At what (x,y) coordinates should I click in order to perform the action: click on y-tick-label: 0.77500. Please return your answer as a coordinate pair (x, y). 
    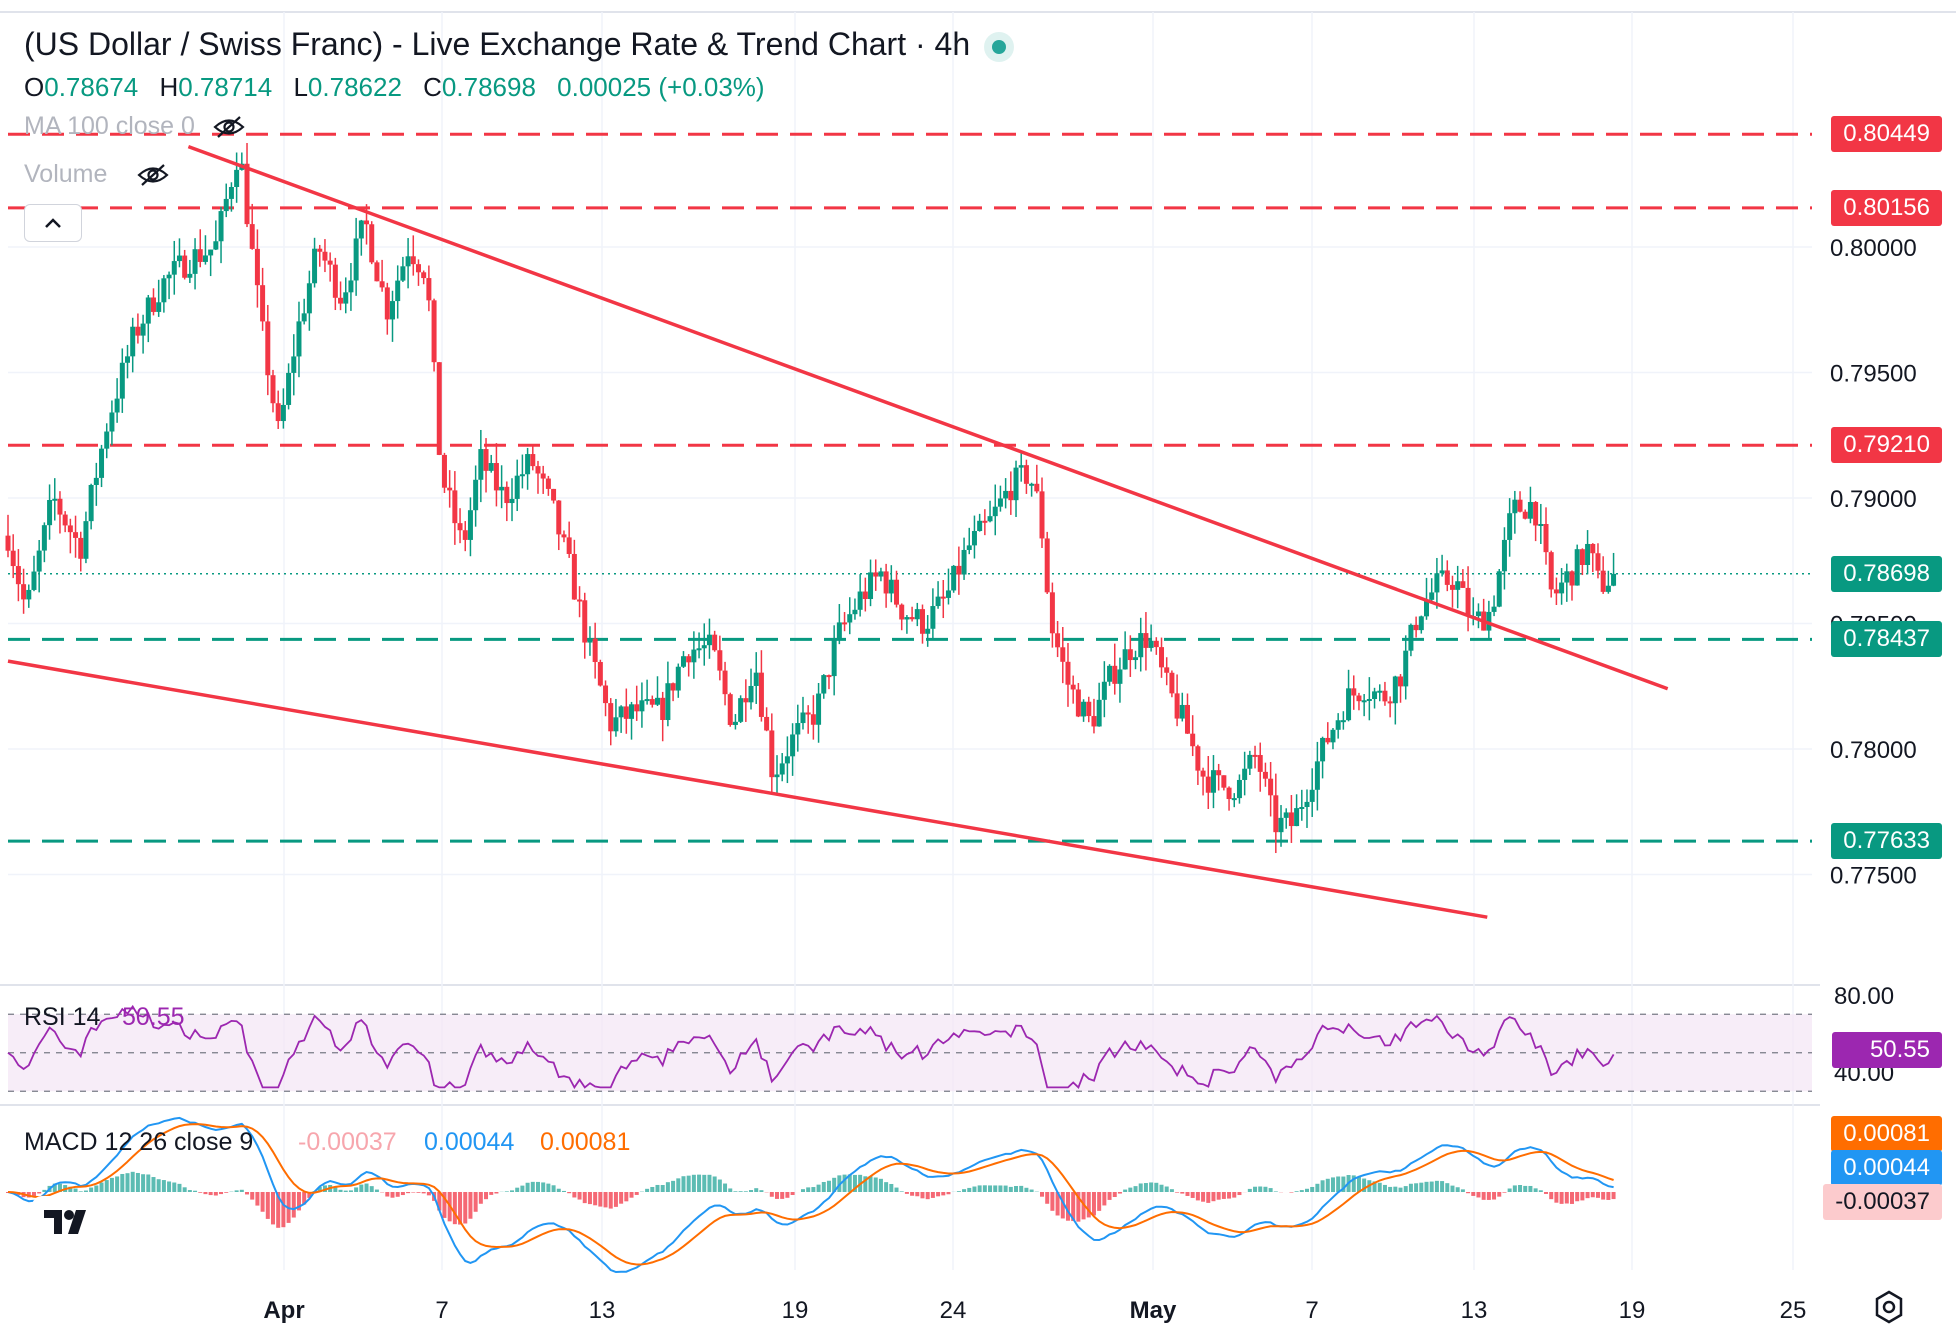
    Looking at the image, I should click on (1873, 876).